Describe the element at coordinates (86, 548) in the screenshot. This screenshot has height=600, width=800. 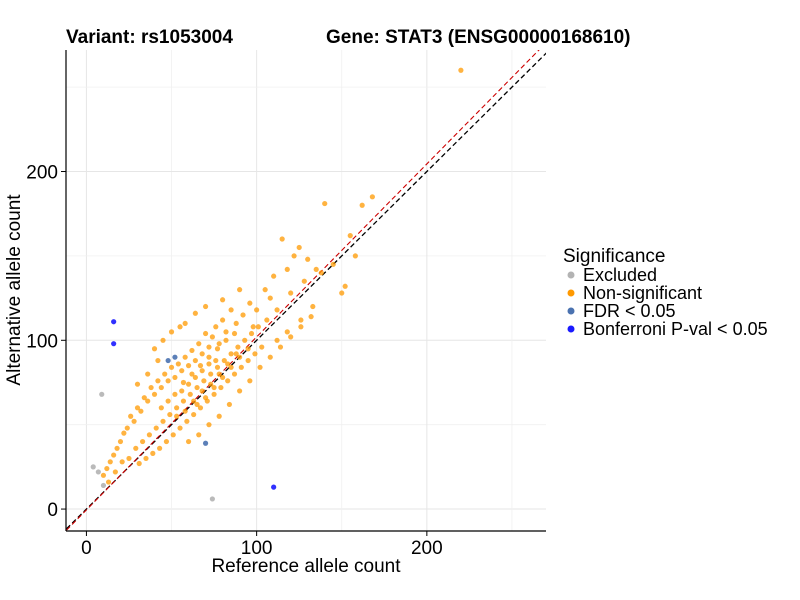
I see `x-tick-label: 0` at that location.